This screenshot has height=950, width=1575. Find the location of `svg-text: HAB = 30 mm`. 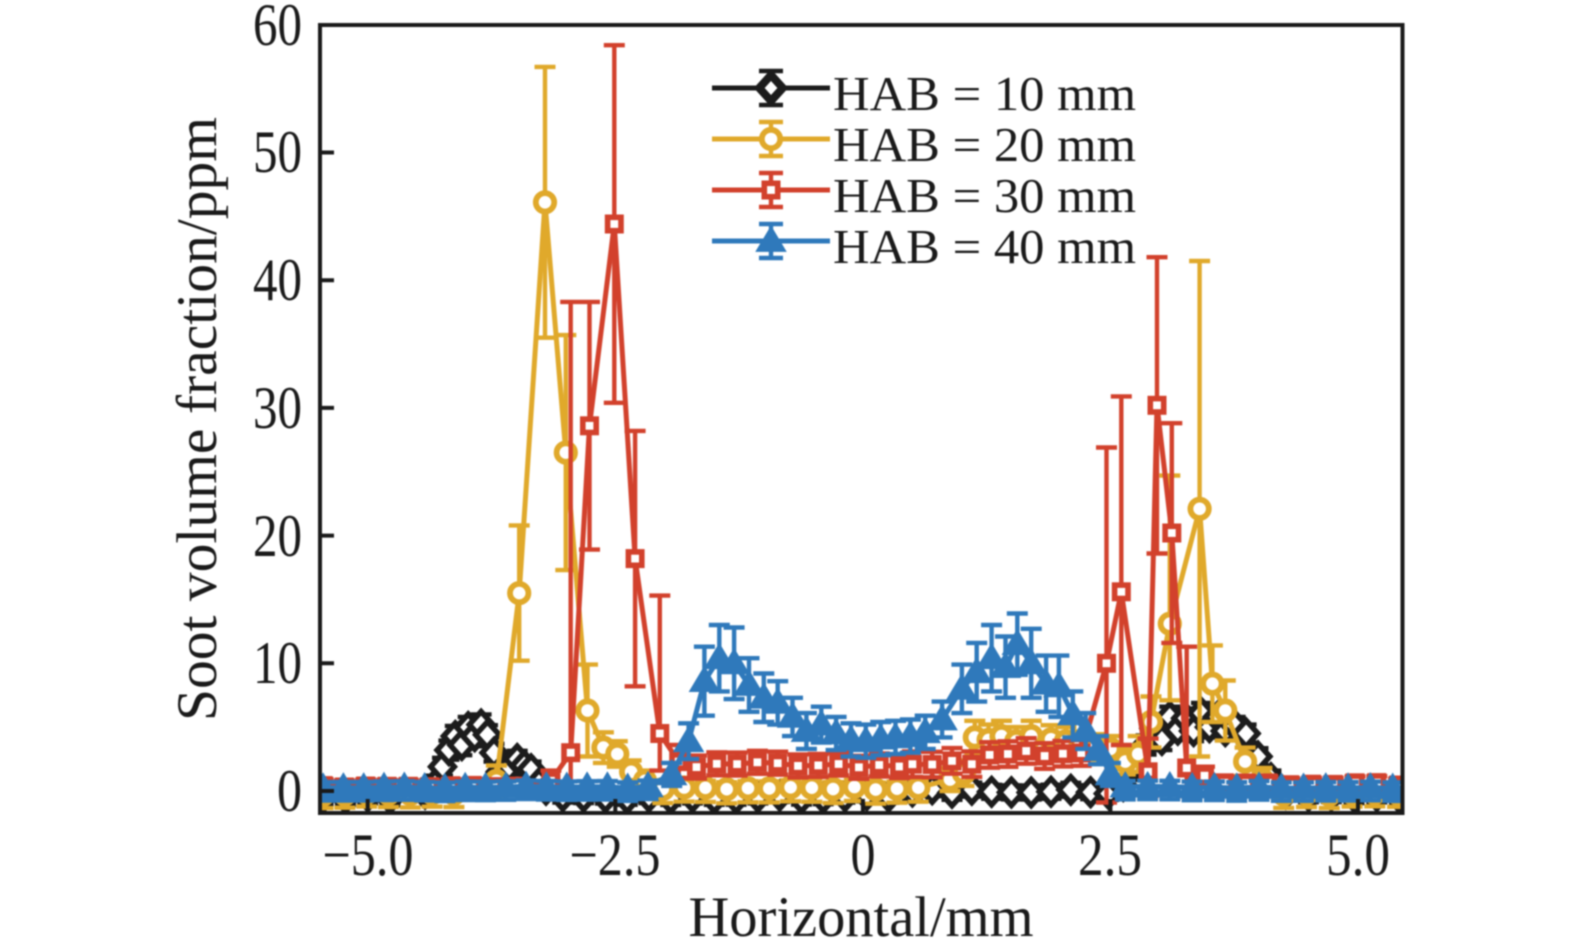

svg-text: HAB = 30 mm is located at coordinates (984, 195).